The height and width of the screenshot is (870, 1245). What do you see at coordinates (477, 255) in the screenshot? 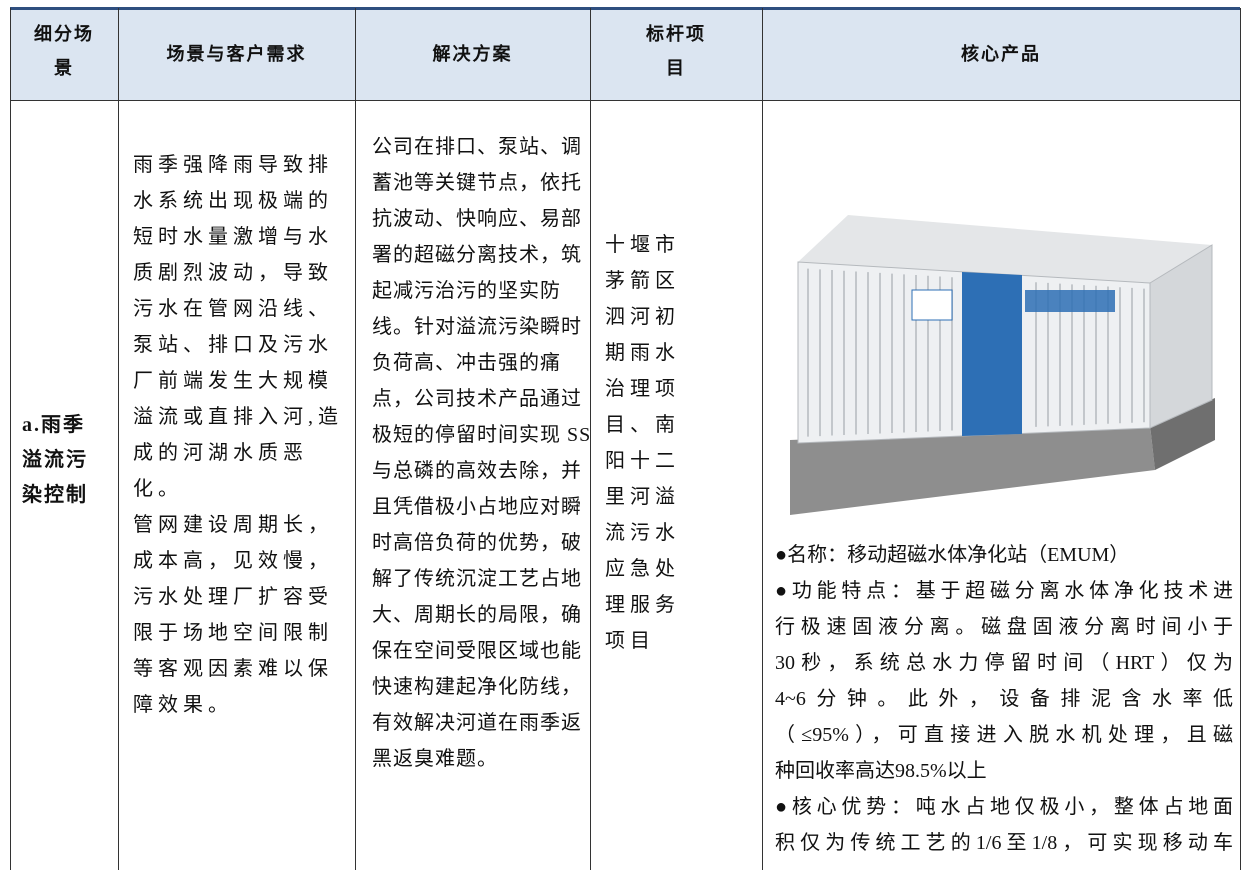
I see `text-line: 署的超磁分离技术，筑` at bounding box center [477, 255].